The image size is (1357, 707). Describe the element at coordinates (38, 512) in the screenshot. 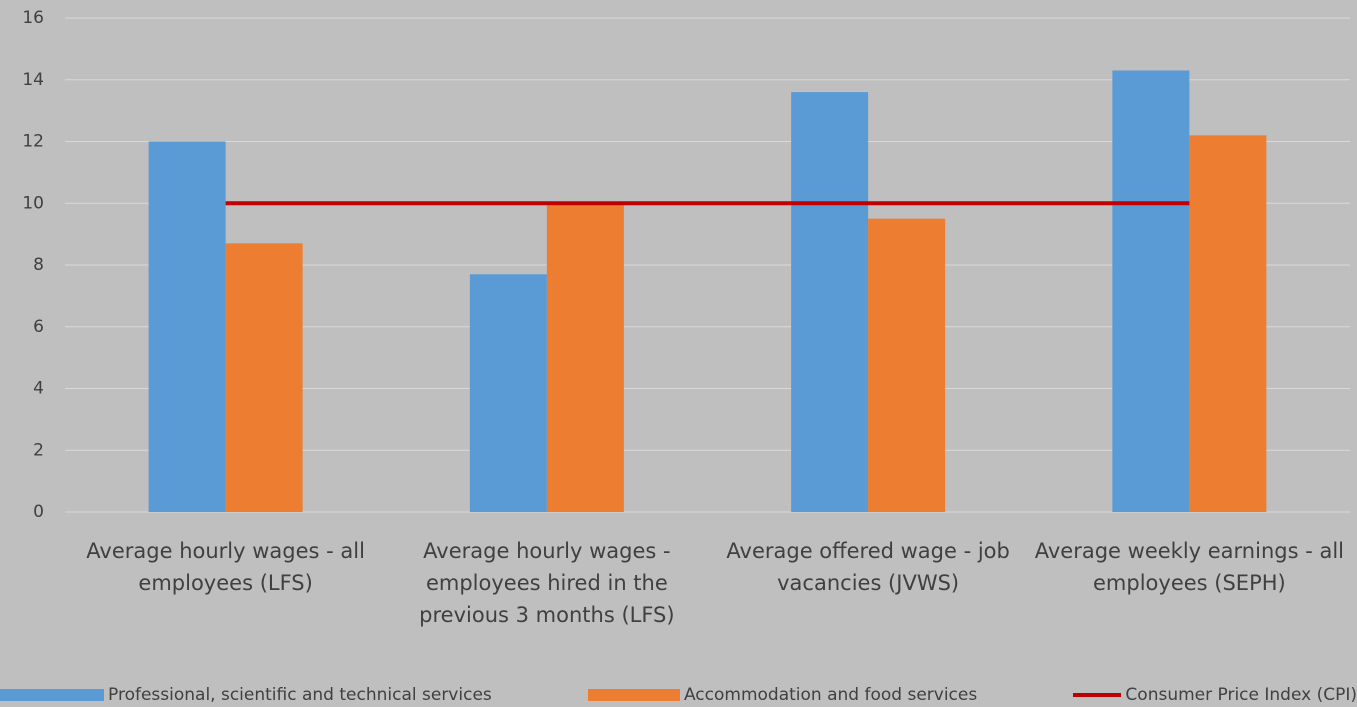

I see `y-tick-label: 0` at that location.